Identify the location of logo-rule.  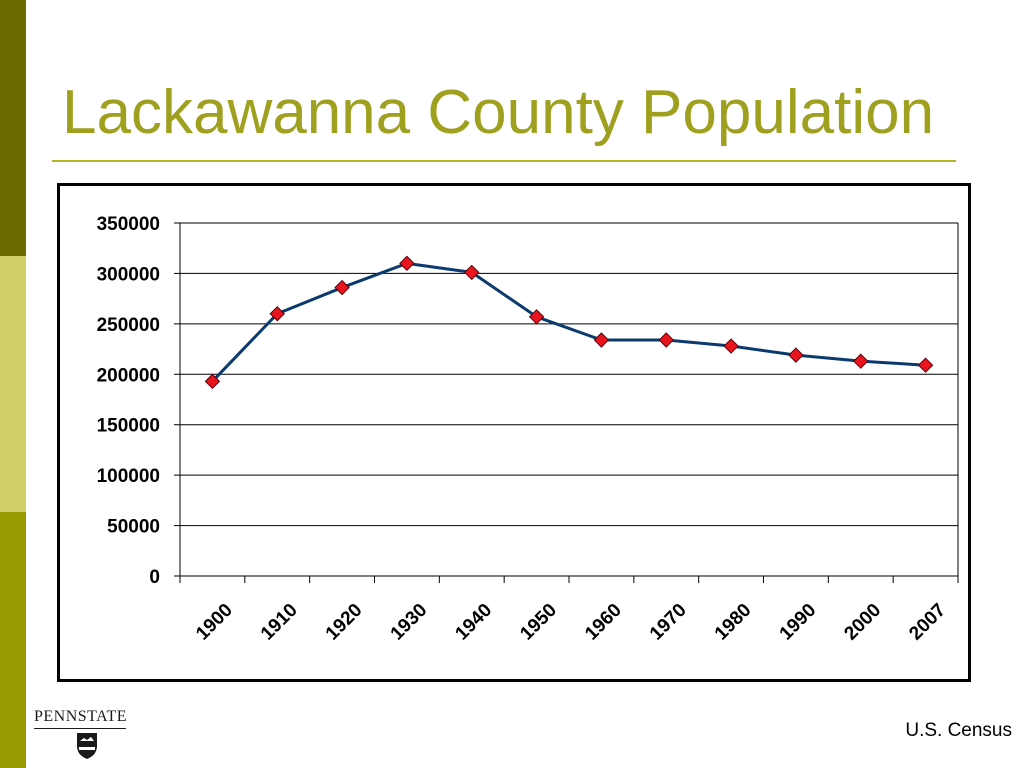
(80, 728).